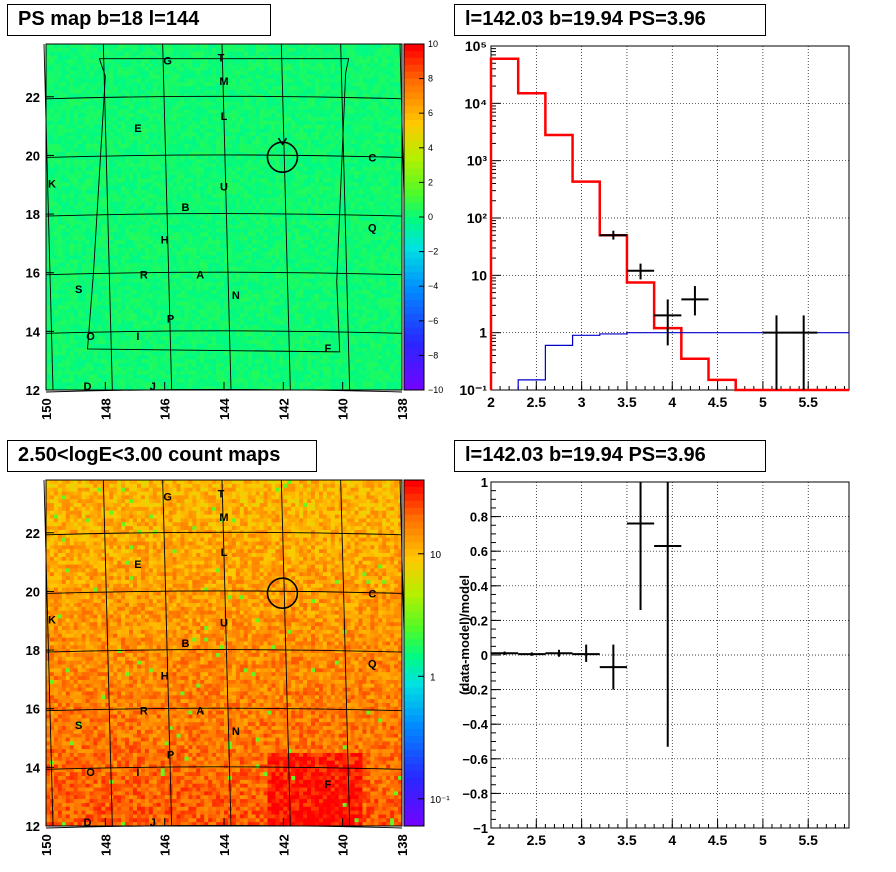 This screenshot has height=872, width=896. What do you see at coordinates (640, 271) in the screenshot?
I see `data-point` at bounding box center [640, 271].